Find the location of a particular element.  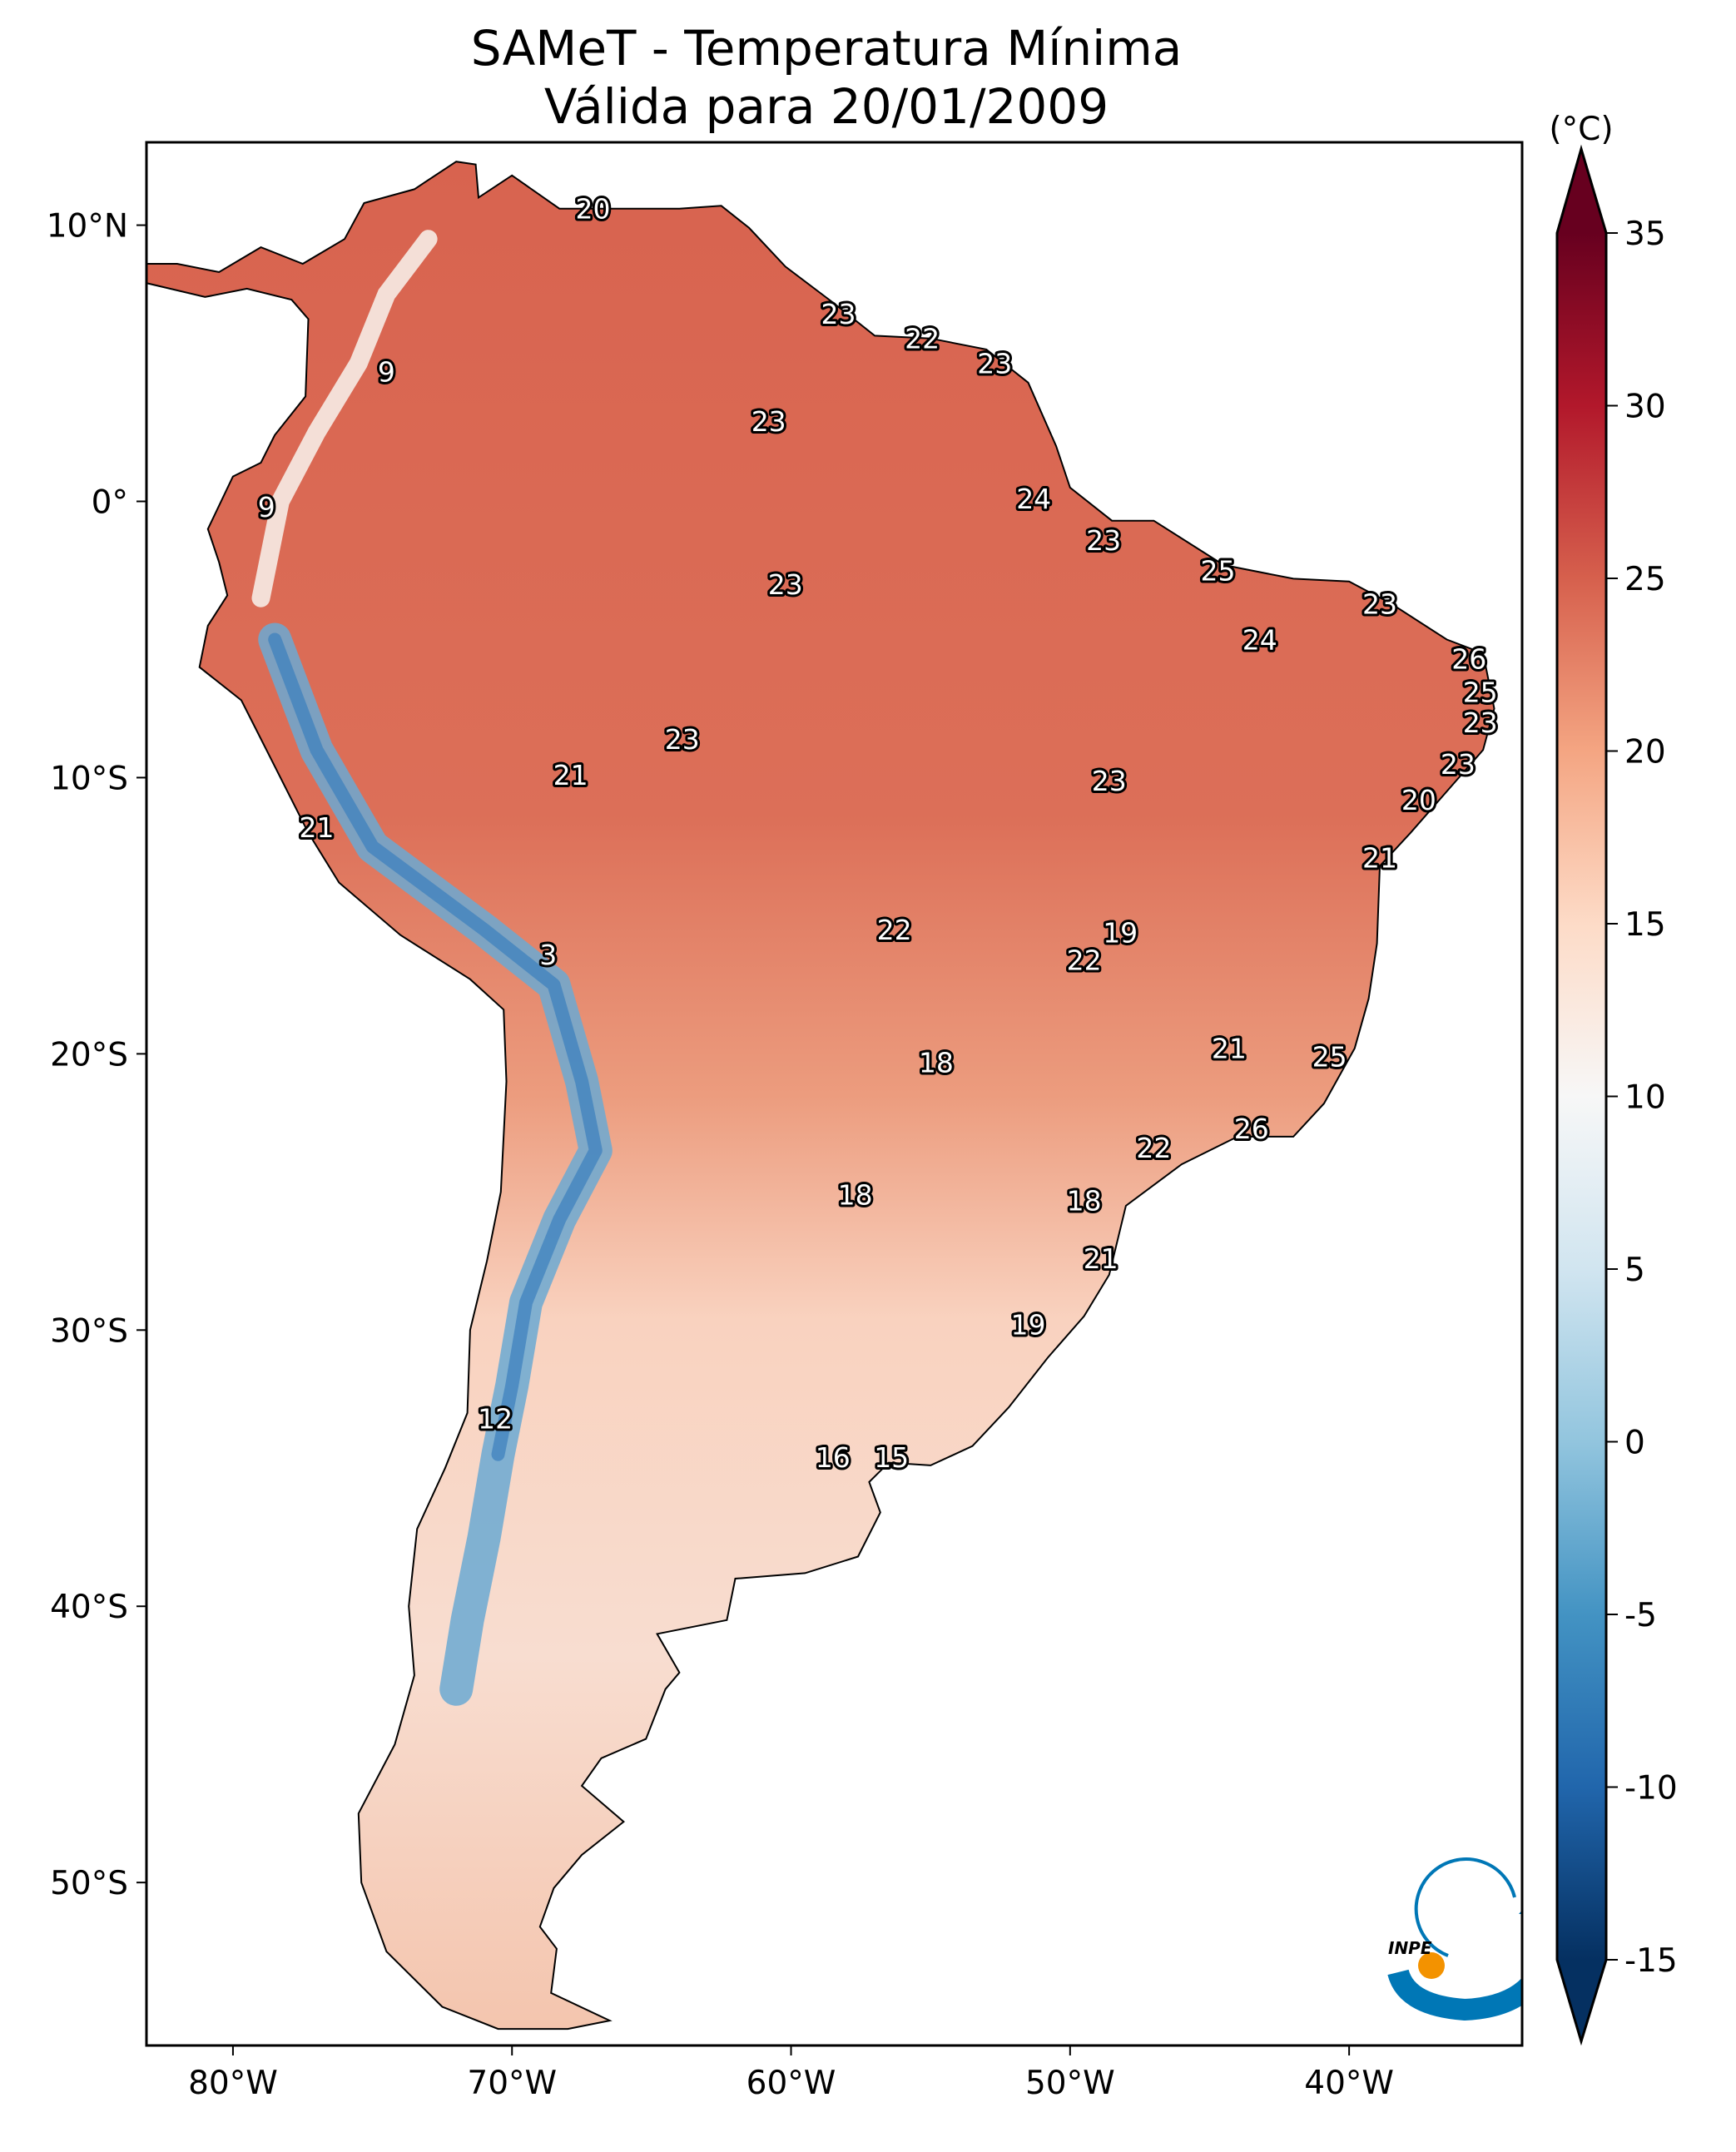

colorbar-tick-label: 35 is located at coordinates (1645, 234).